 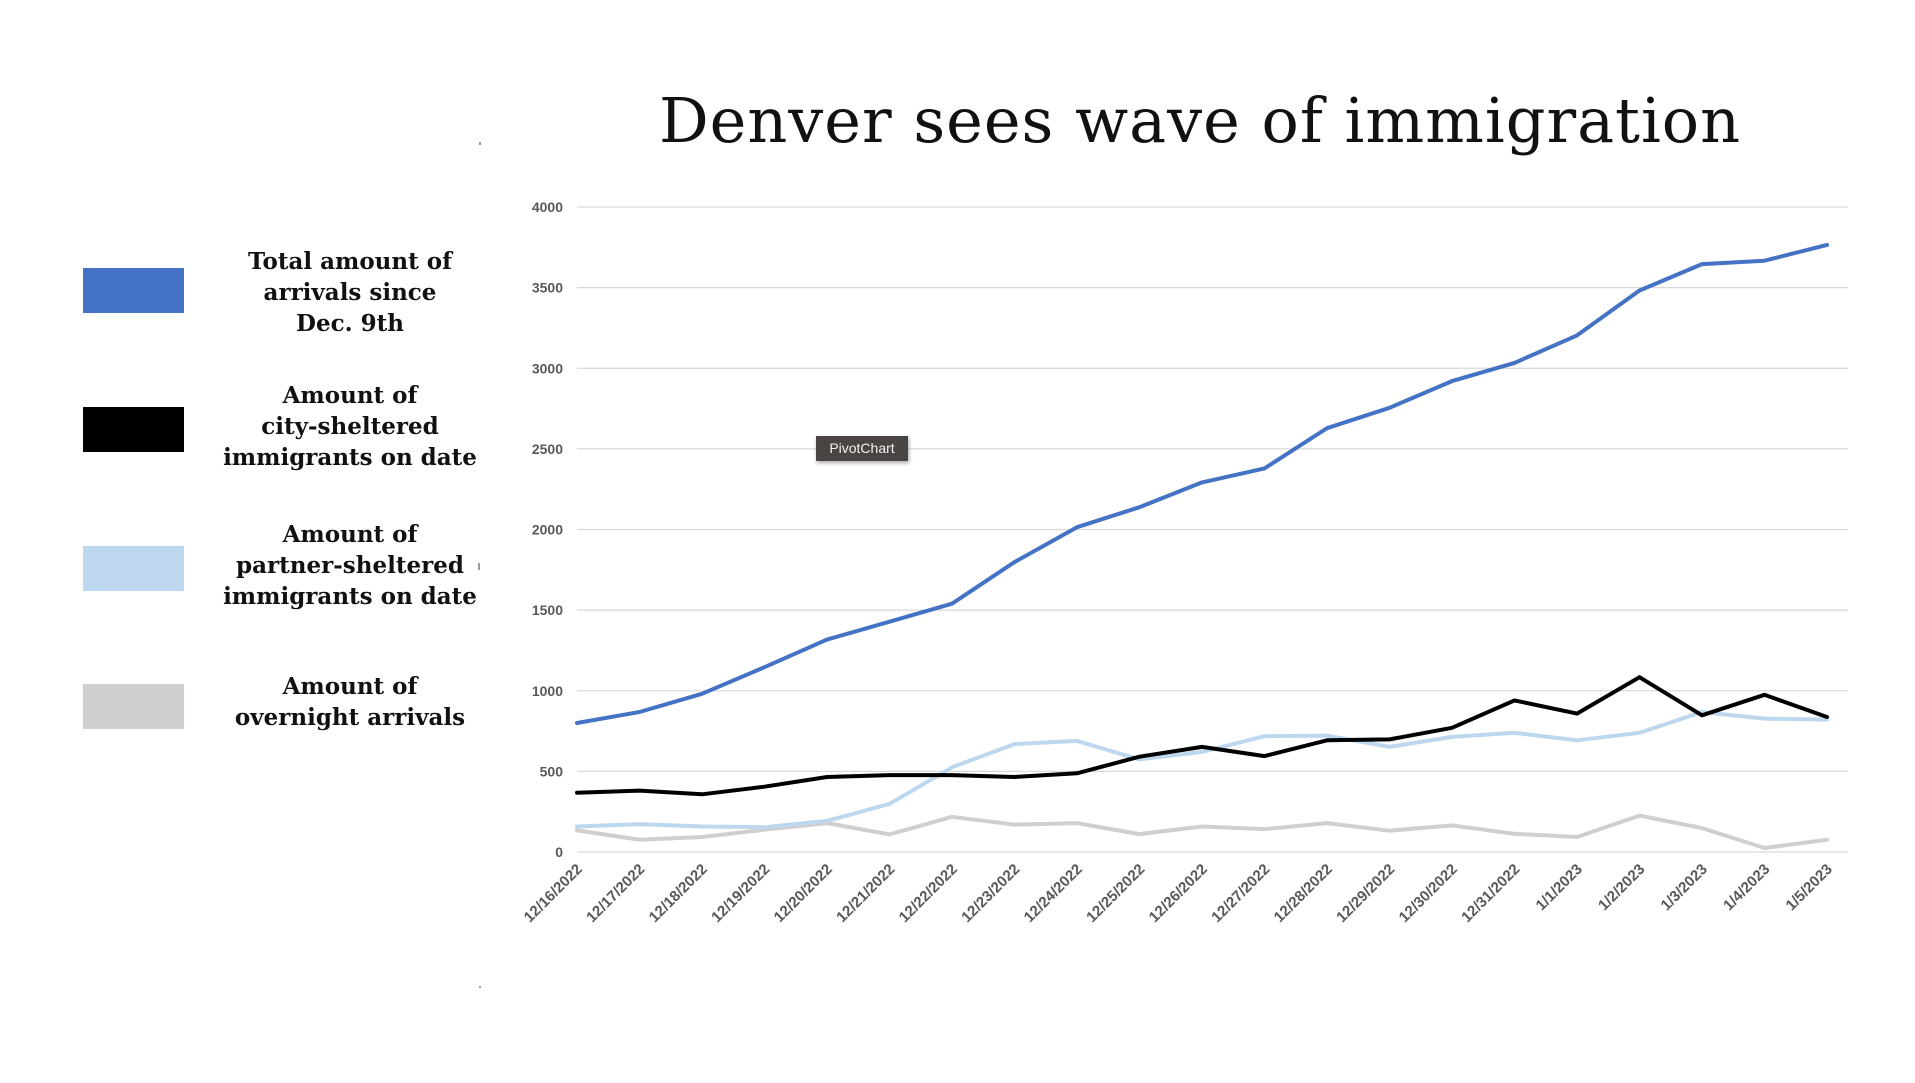 What do you see at coordinates (559, 852) in the screenshot?
I see `y-tick-label: 0` at bounding box center [559, 852].